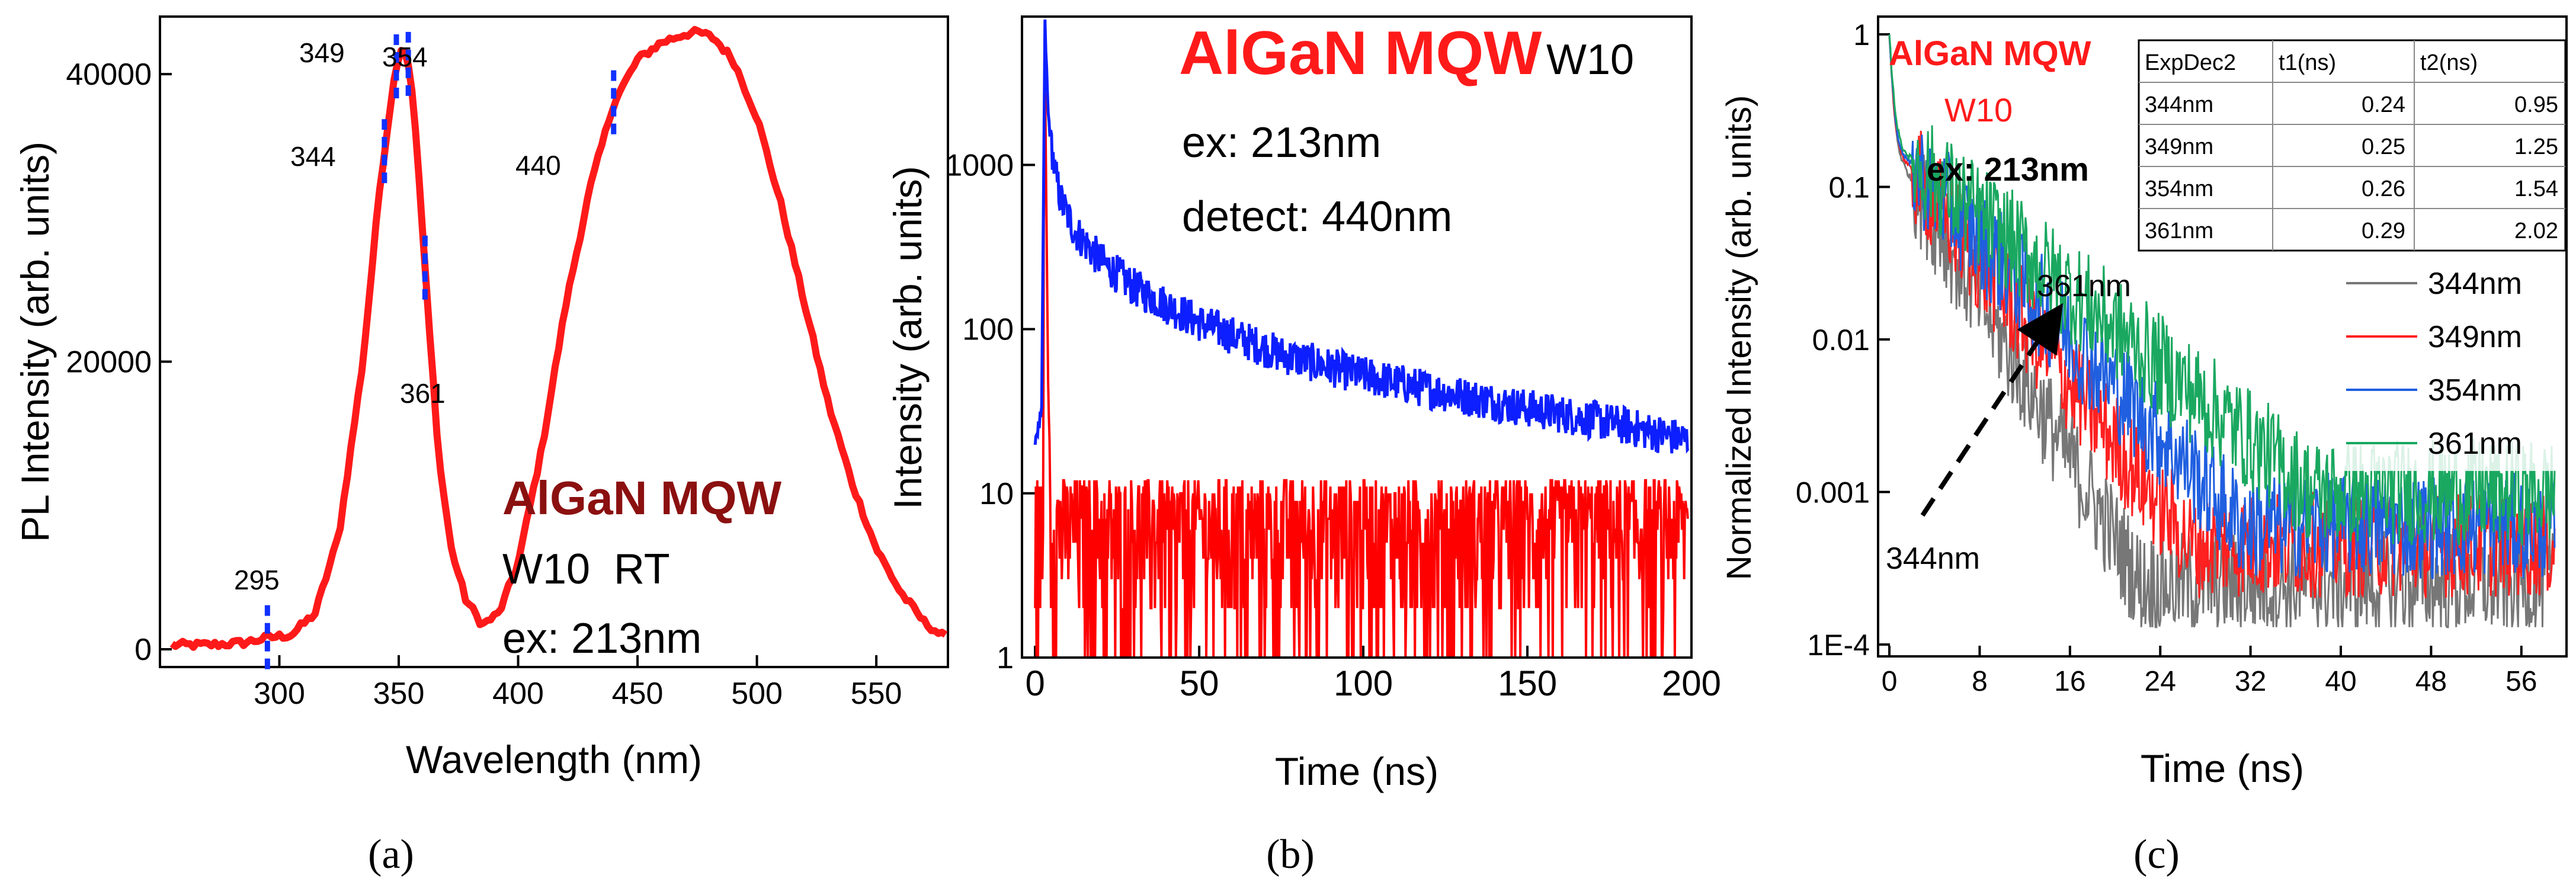 The height and width of the screenshot is (888, 2576). What do you see at coordinates (2383, 231) in the screenshot?
I see `table-cell: 0.29` at bounding box center [2383, 231].